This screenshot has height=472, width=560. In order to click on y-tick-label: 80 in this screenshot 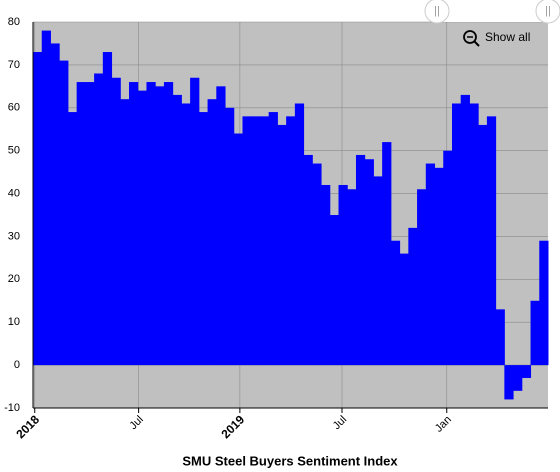, I will do `click(14, 22)`.